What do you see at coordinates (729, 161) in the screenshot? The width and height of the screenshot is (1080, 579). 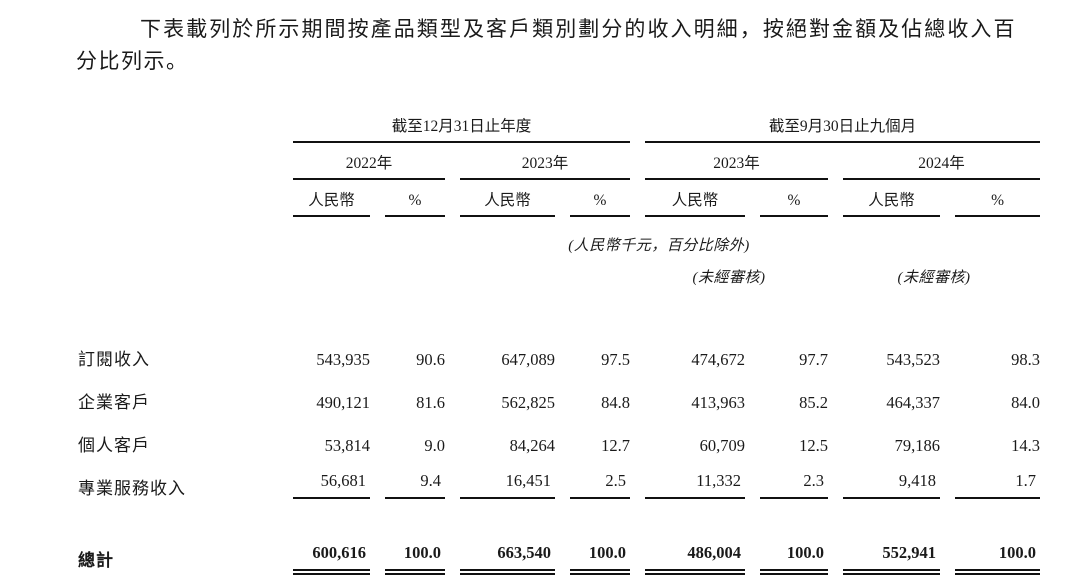 I see `year-9m-2023: 2023年` at bounding box center [729, 161].